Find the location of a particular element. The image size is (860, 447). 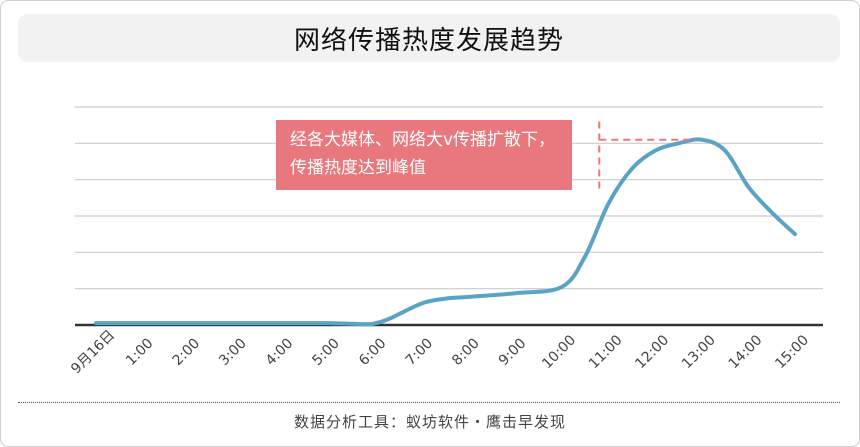

x-tick-label-14: 14:00 is located at coordinates (746, 352).